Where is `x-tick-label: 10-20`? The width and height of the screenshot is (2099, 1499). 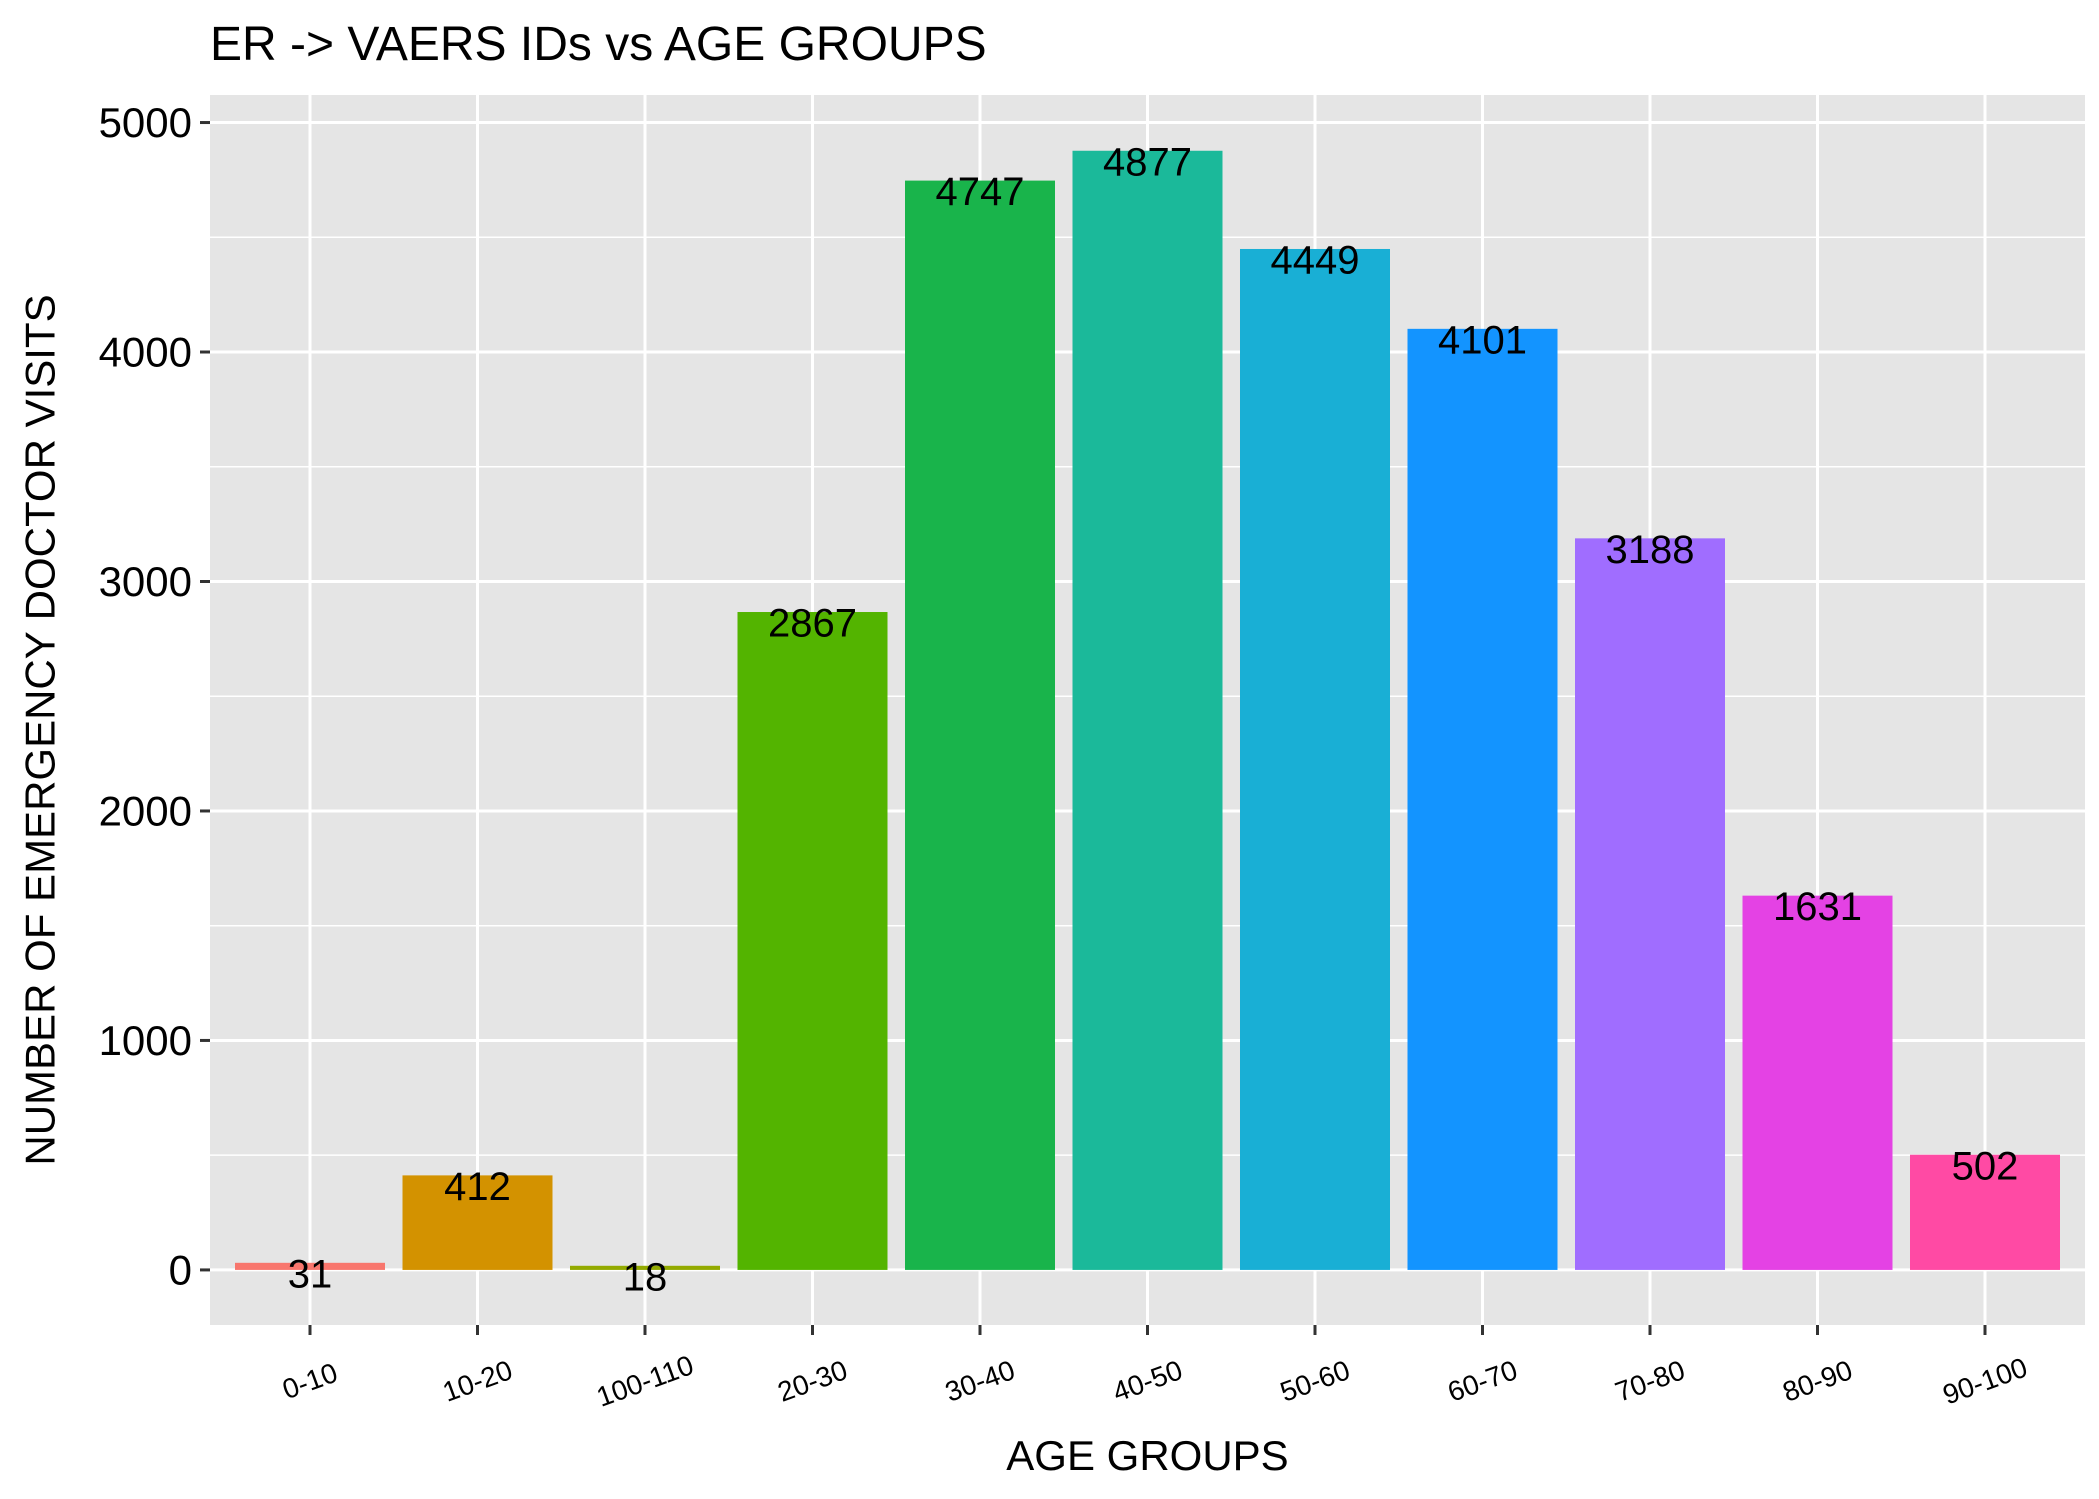
x-tick-label: 10-20 is located at coordinates (478, 1381).